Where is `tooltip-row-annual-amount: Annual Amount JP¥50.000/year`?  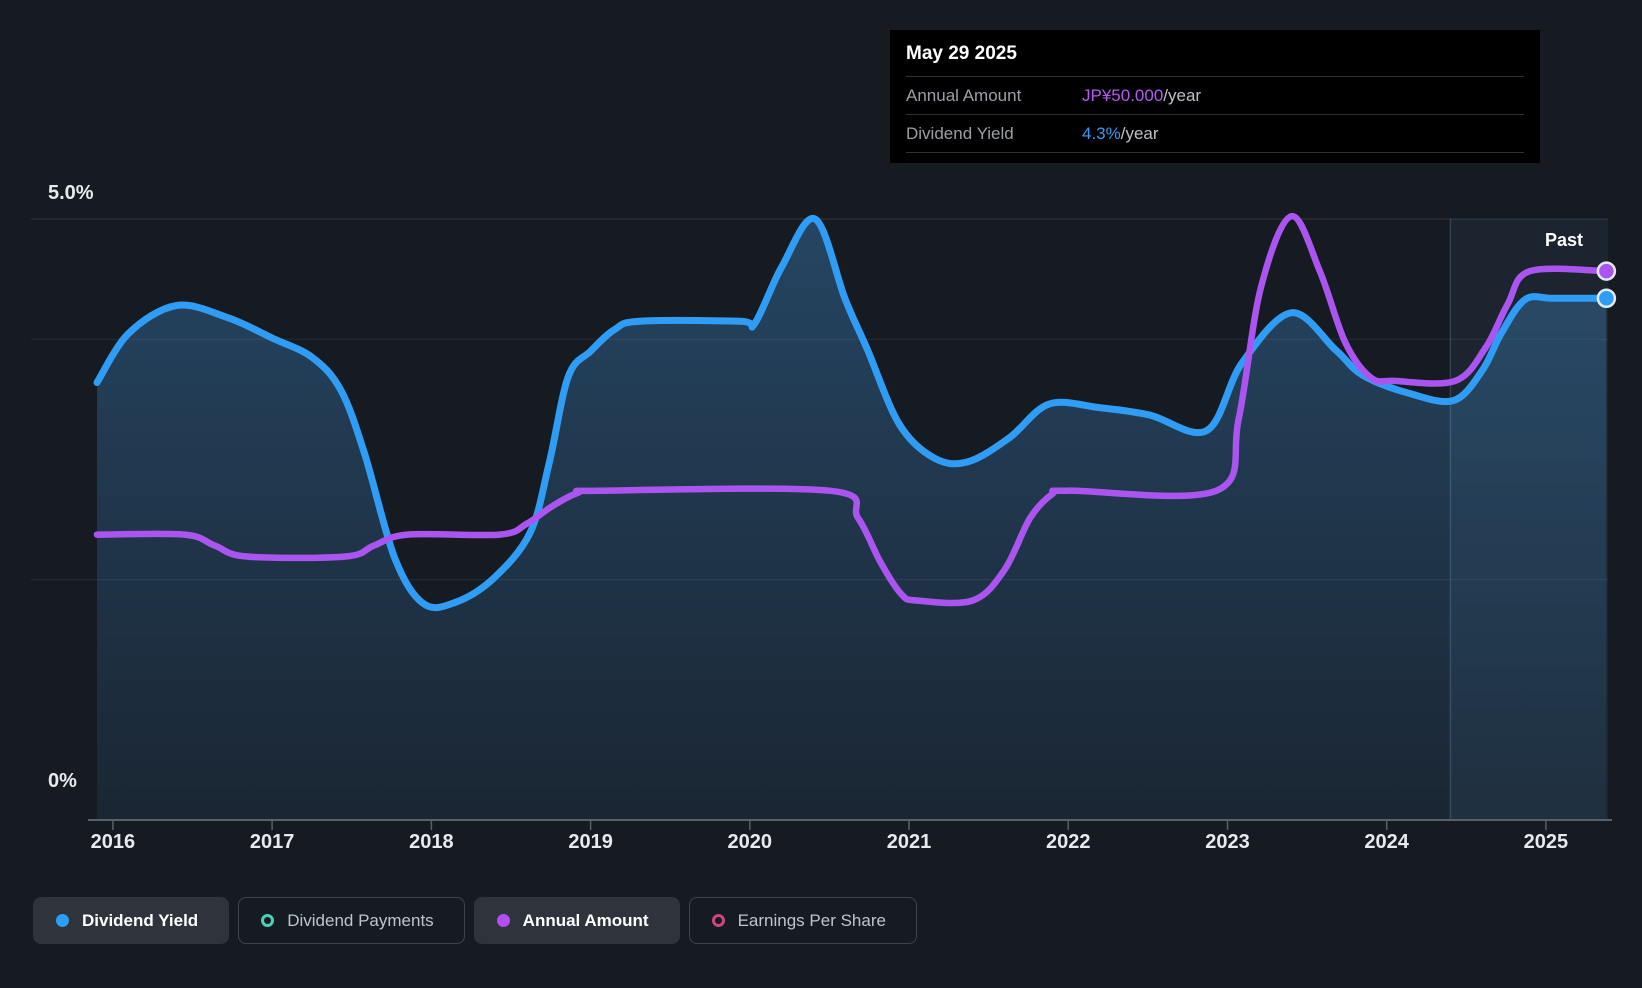 tooltip-row-annual-amount: Annual Amount JP¥50.000/year is located at coordinates (1215, 95).